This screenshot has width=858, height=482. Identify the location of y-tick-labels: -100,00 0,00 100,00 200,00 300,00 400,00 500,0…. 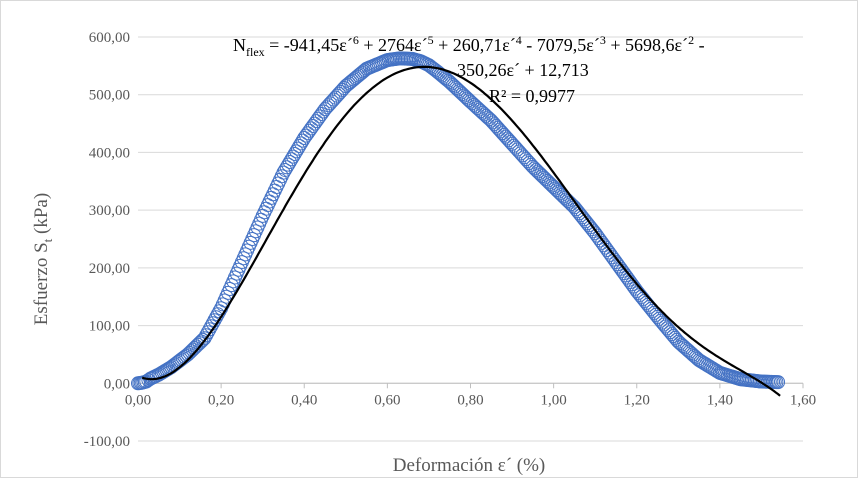
(107, 240).